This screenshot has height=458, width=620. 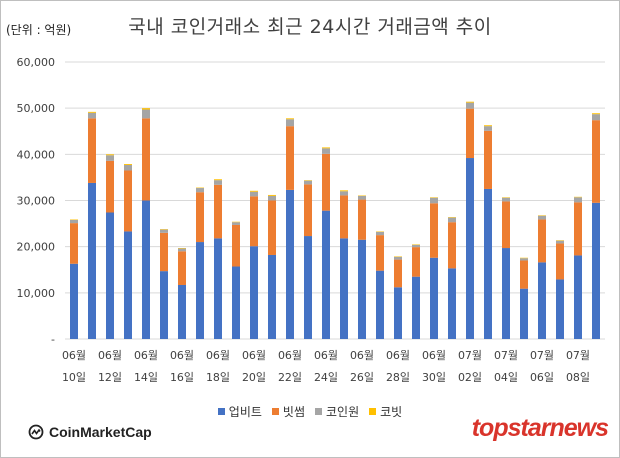 What do you see at coordinates (578, 377) in the screenshot?
I see `x-tick-label-day: 08일` at bounding box center [578, 377].